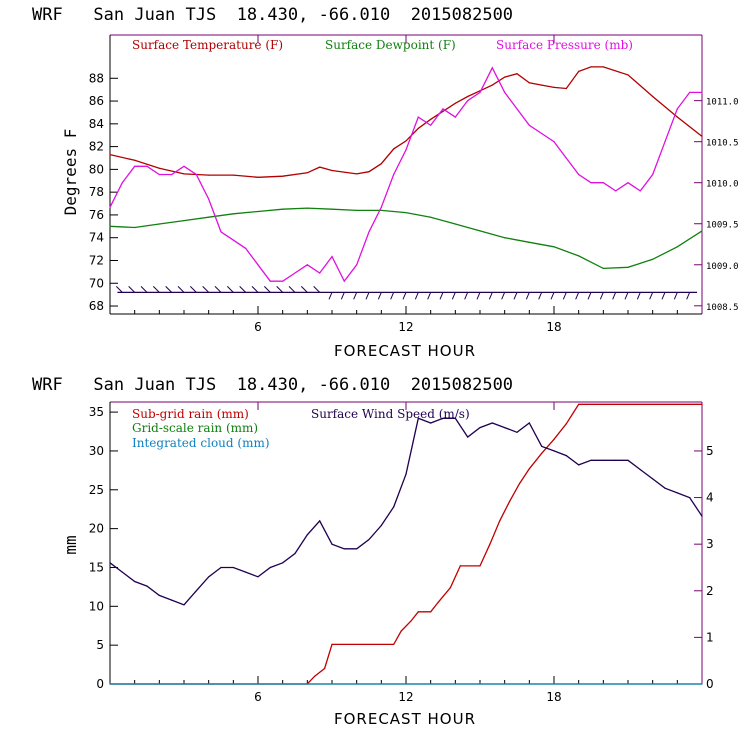 Image resolution: width=740 pixels, height=740 pixels. What do you see at coordinates (722, 103) in the screenshot?
I see `top-y2-tick-label: 1011.0` at bounding box center [722, 103].